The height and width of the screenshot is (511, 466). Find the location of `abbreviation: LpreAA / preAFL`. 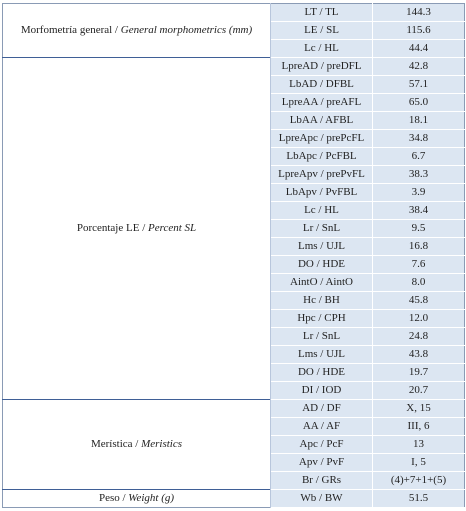

abbreviation: LpreAA / preAFL is located at coordinates (321, 102).